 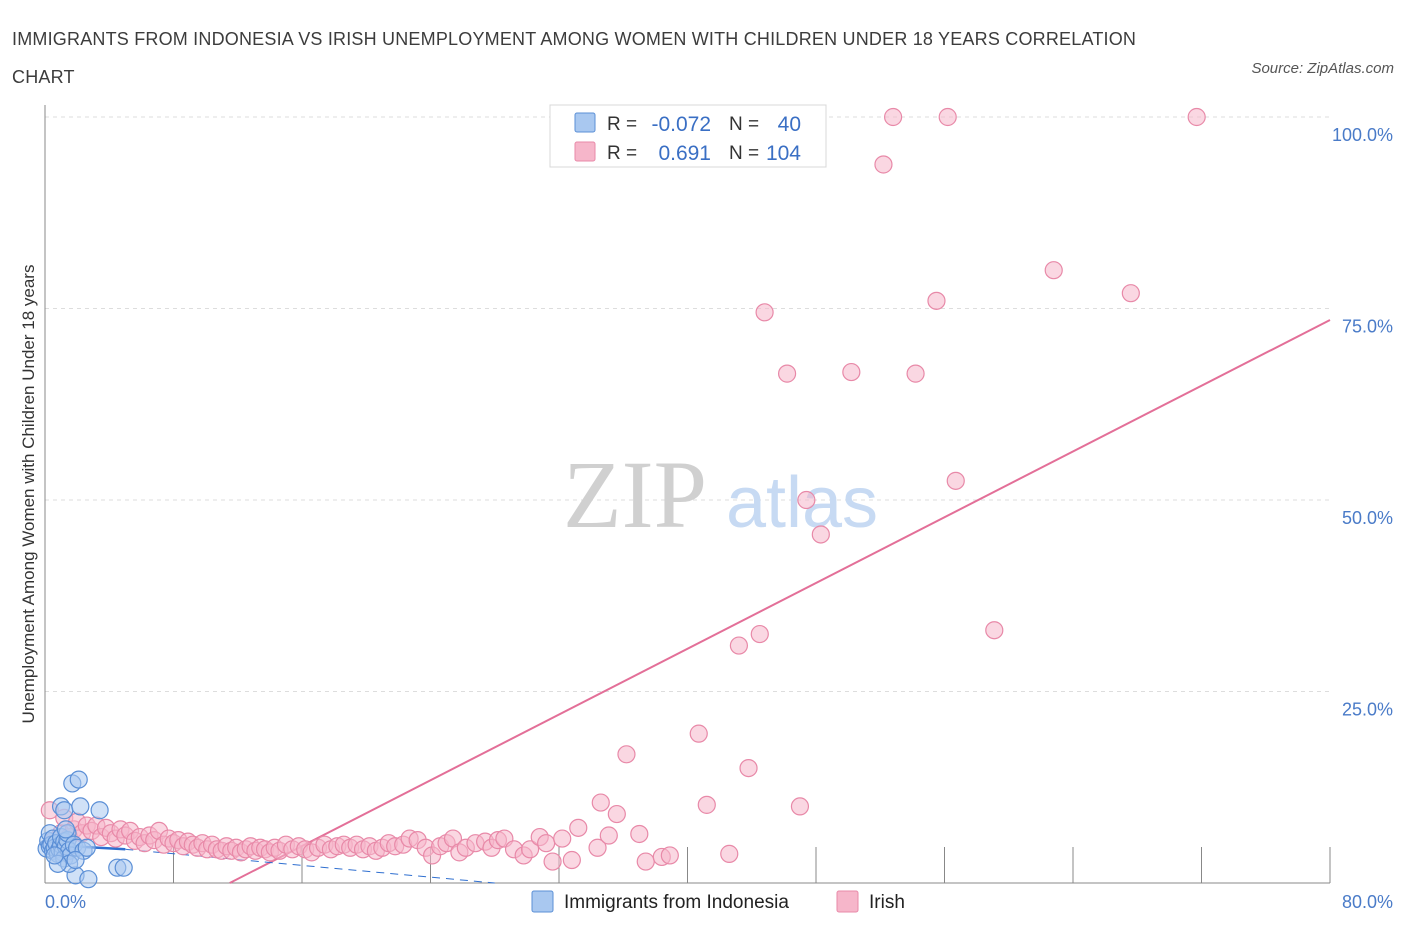 What do you see at coordinates (1367, 710) in the screenshot?
I see `y-tick-label: 25.0%` at bounding box center [1367, 710].